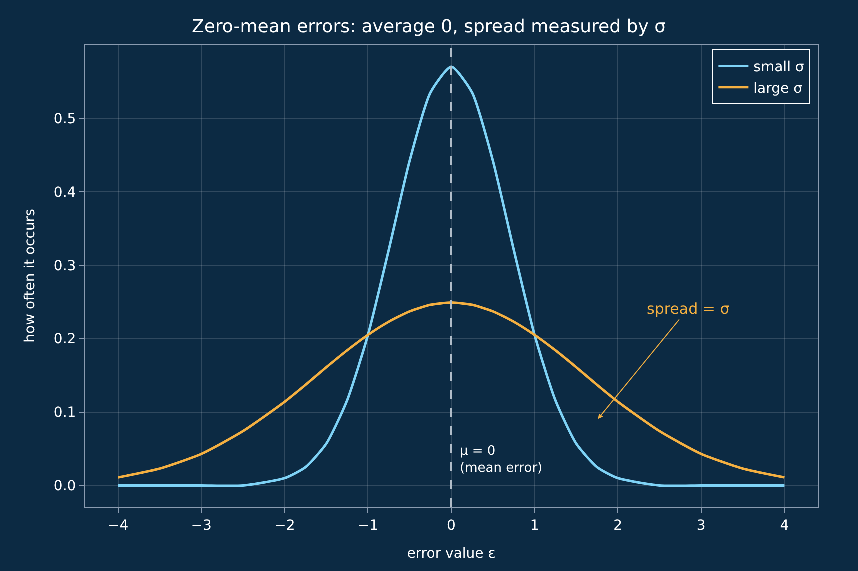 The image size is (858, 571). What do you see at coordinates (451, 526) in the screenshot?
I see `x-tick-label: 0` at bounding box center [451, 526].